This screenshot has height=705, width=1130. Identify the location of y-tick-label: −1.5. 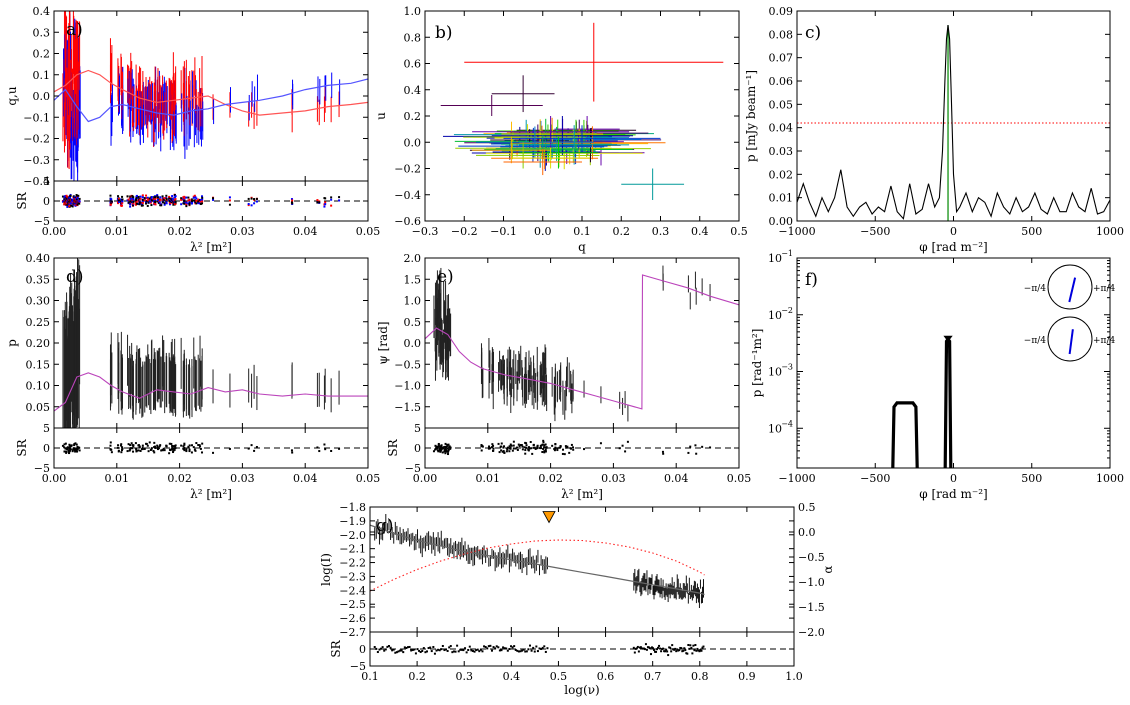
(811, 607).